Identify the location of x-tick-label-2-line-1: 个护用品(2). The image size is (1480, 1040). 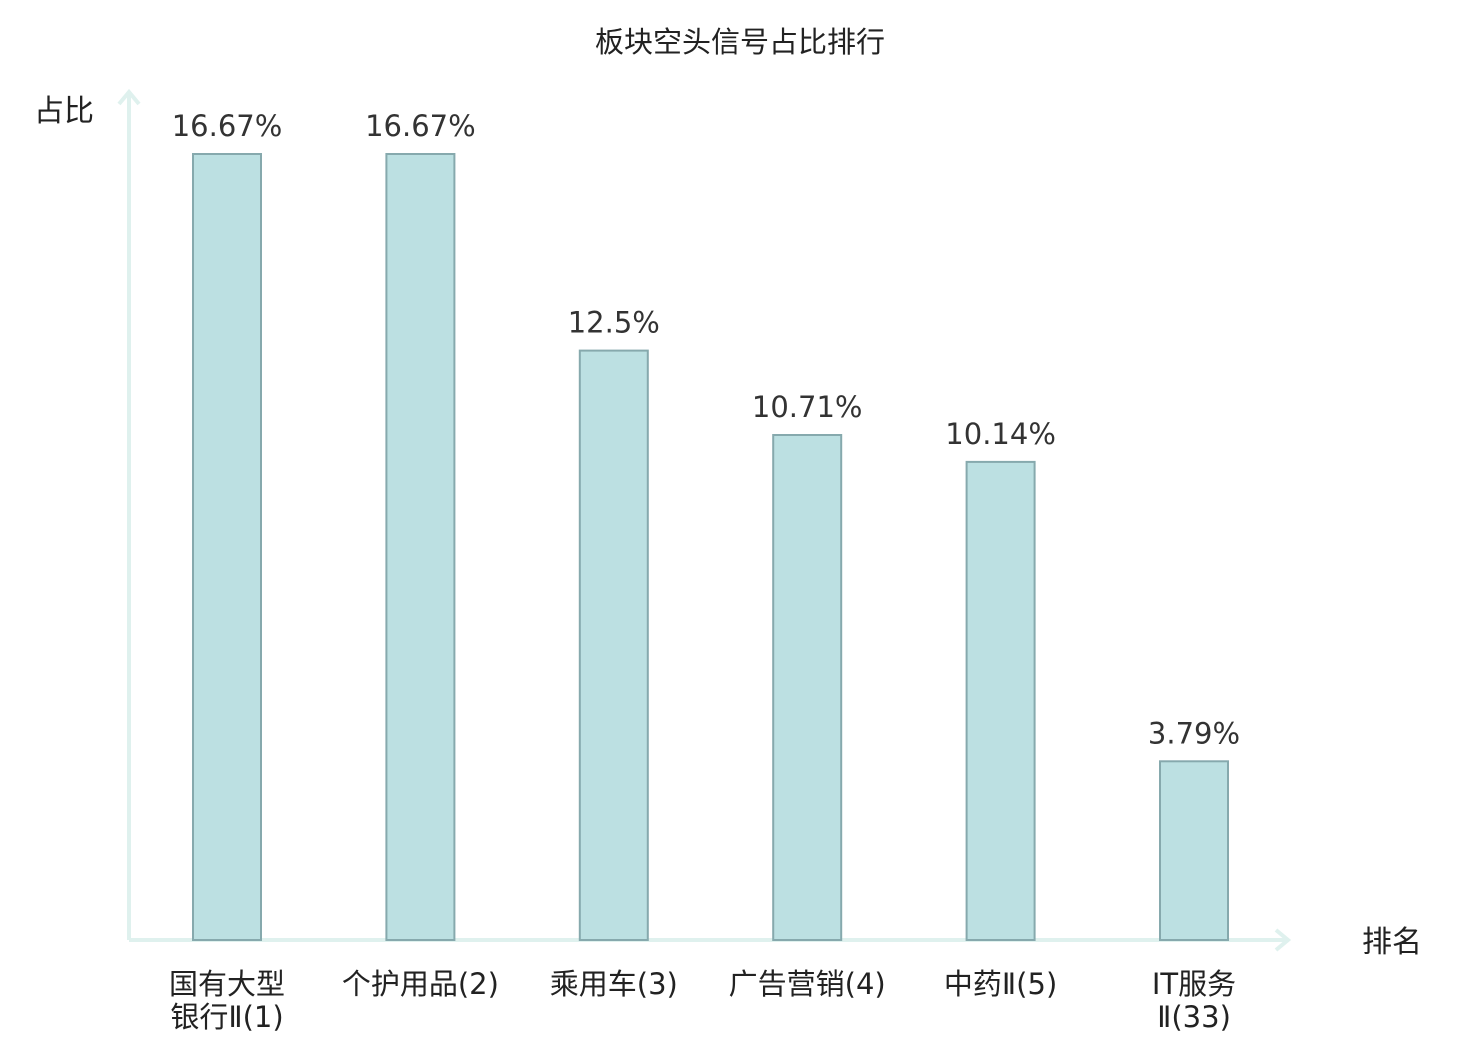
(420, 984).